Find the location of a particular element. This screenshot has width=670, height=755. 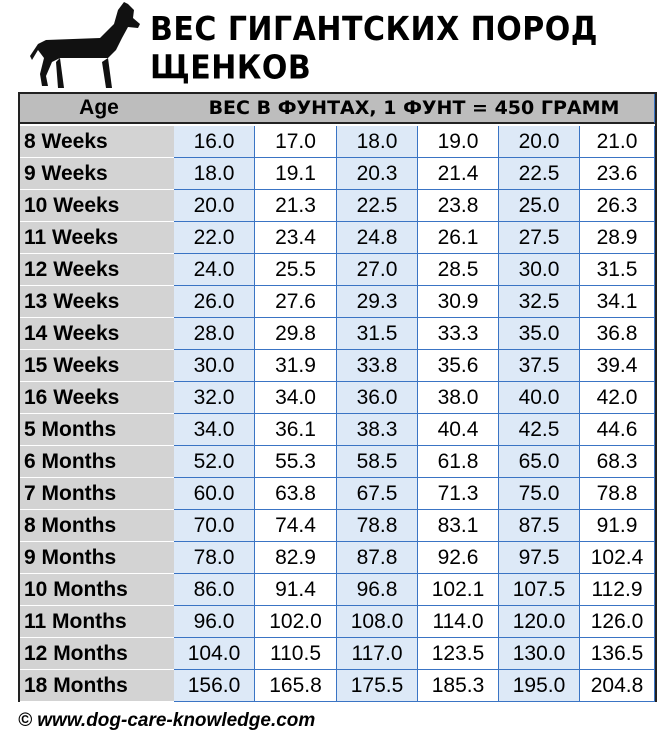

weight-cell: 91.4 is located at coordinates (296, 590).